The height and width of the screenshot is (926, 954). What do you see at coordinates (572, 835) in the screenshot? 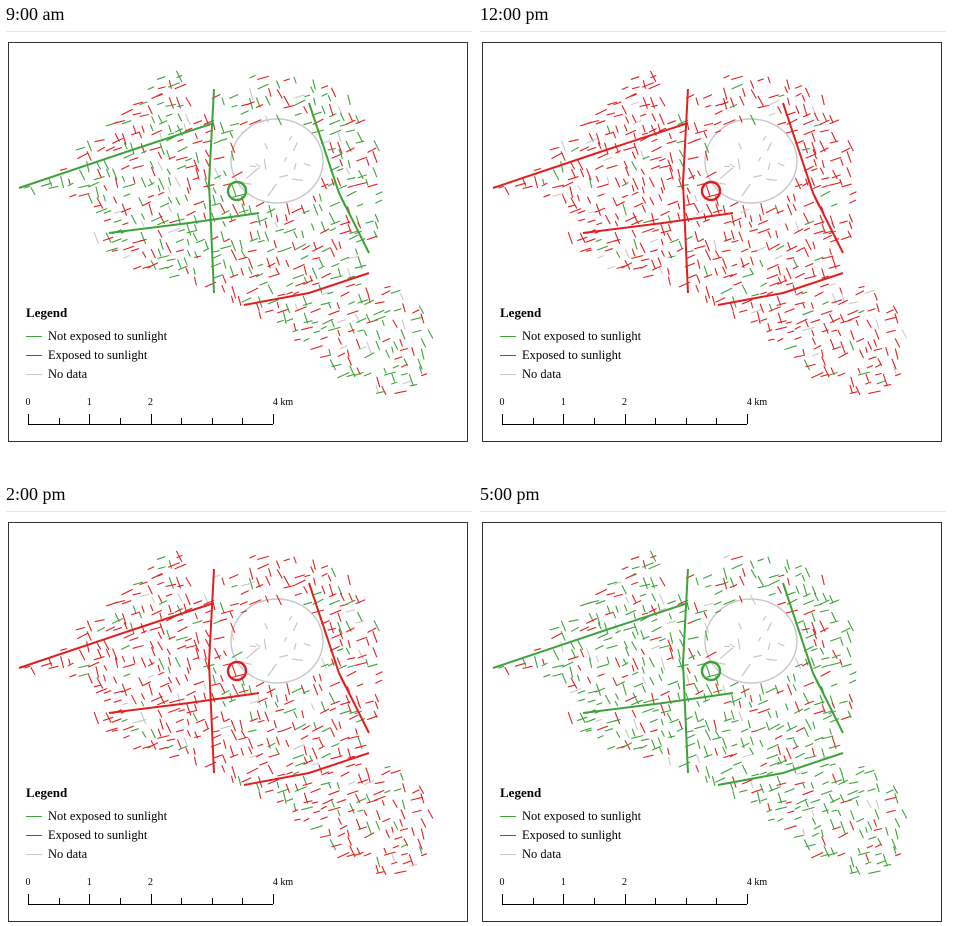
I see `legend-label: Exposed to sunlight` at bounding box center [572, 835].